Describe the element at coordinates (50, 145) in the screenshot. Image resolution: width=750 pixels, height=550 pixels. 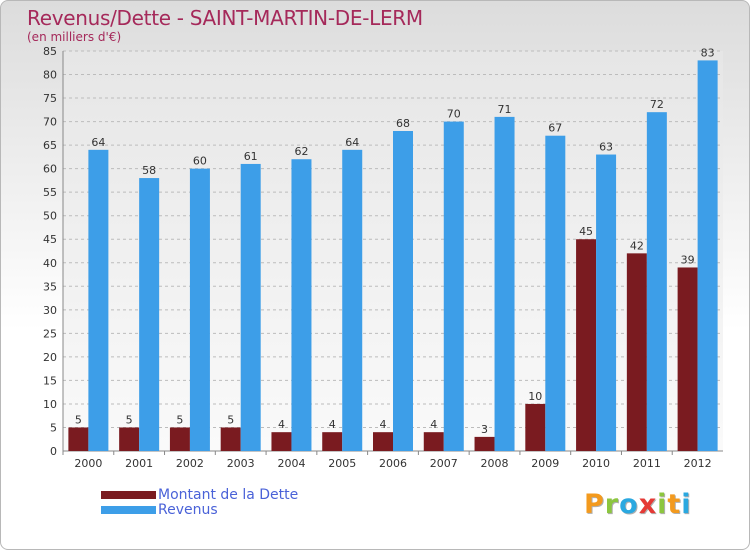
I see `y-tick-label: 65` at that location.